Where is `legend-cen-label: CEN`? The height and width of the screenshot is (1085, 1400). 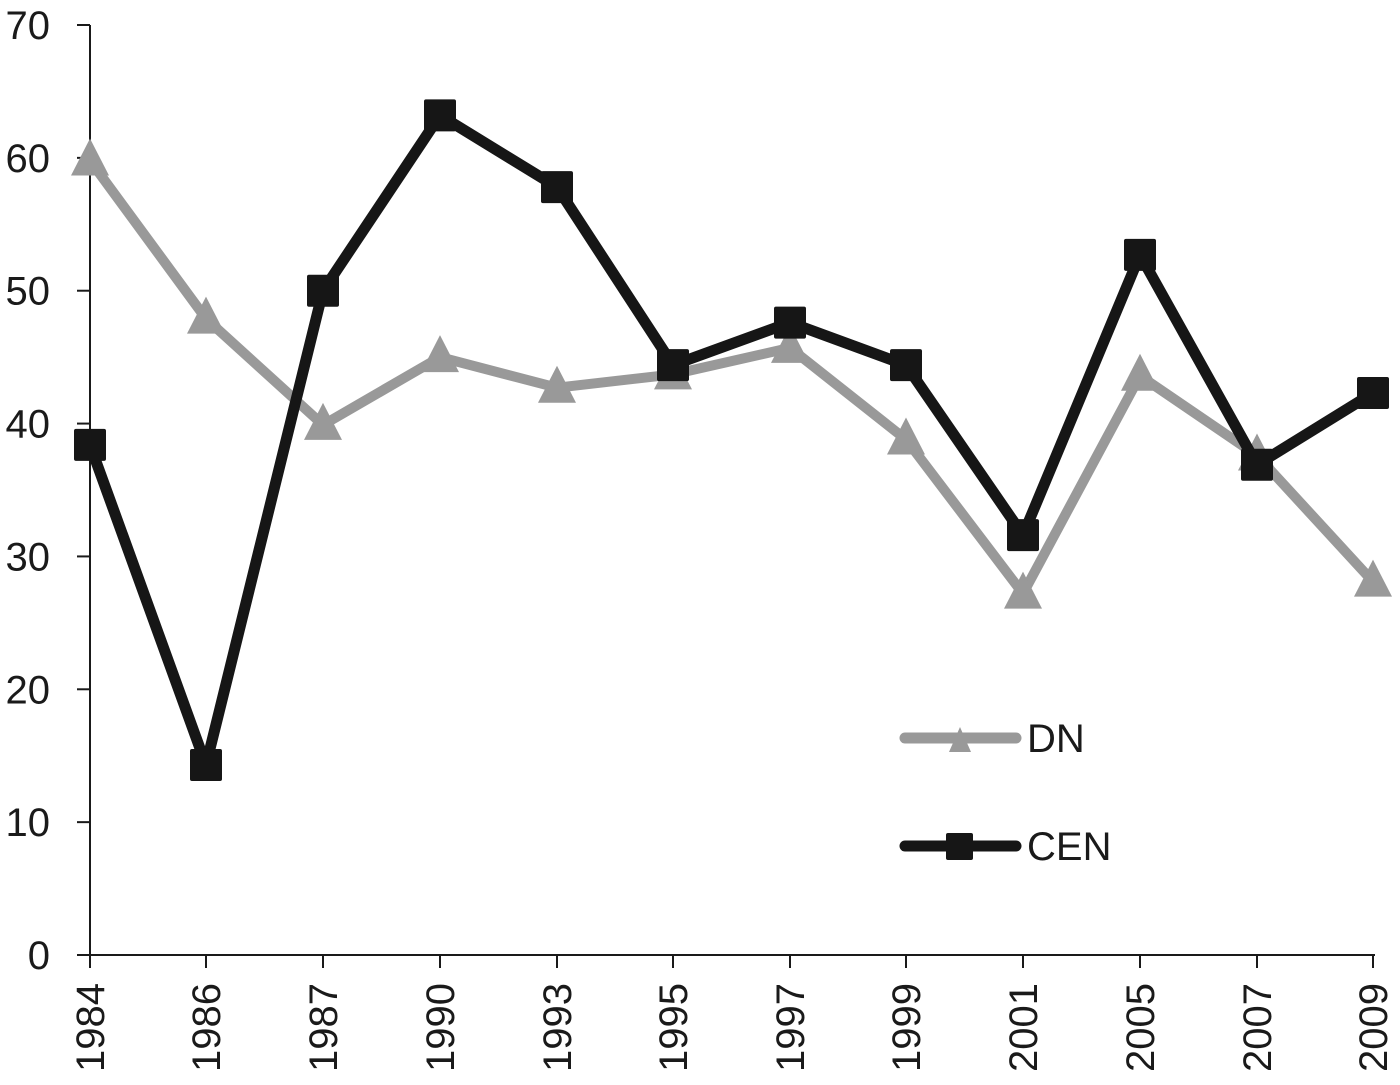 legend-cen-label: CEN is located at coordinates (1069, 847).